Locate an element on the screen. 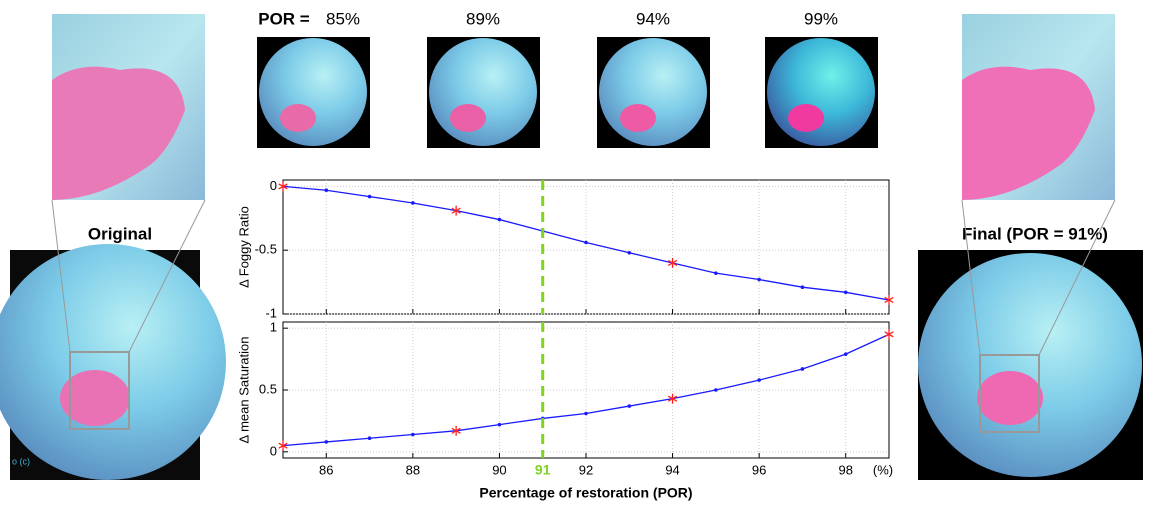 The height and width of the screenshot is (505, 1149). y-axis-label: Δ Foggy Ratio is located at coordinates (243, 247).